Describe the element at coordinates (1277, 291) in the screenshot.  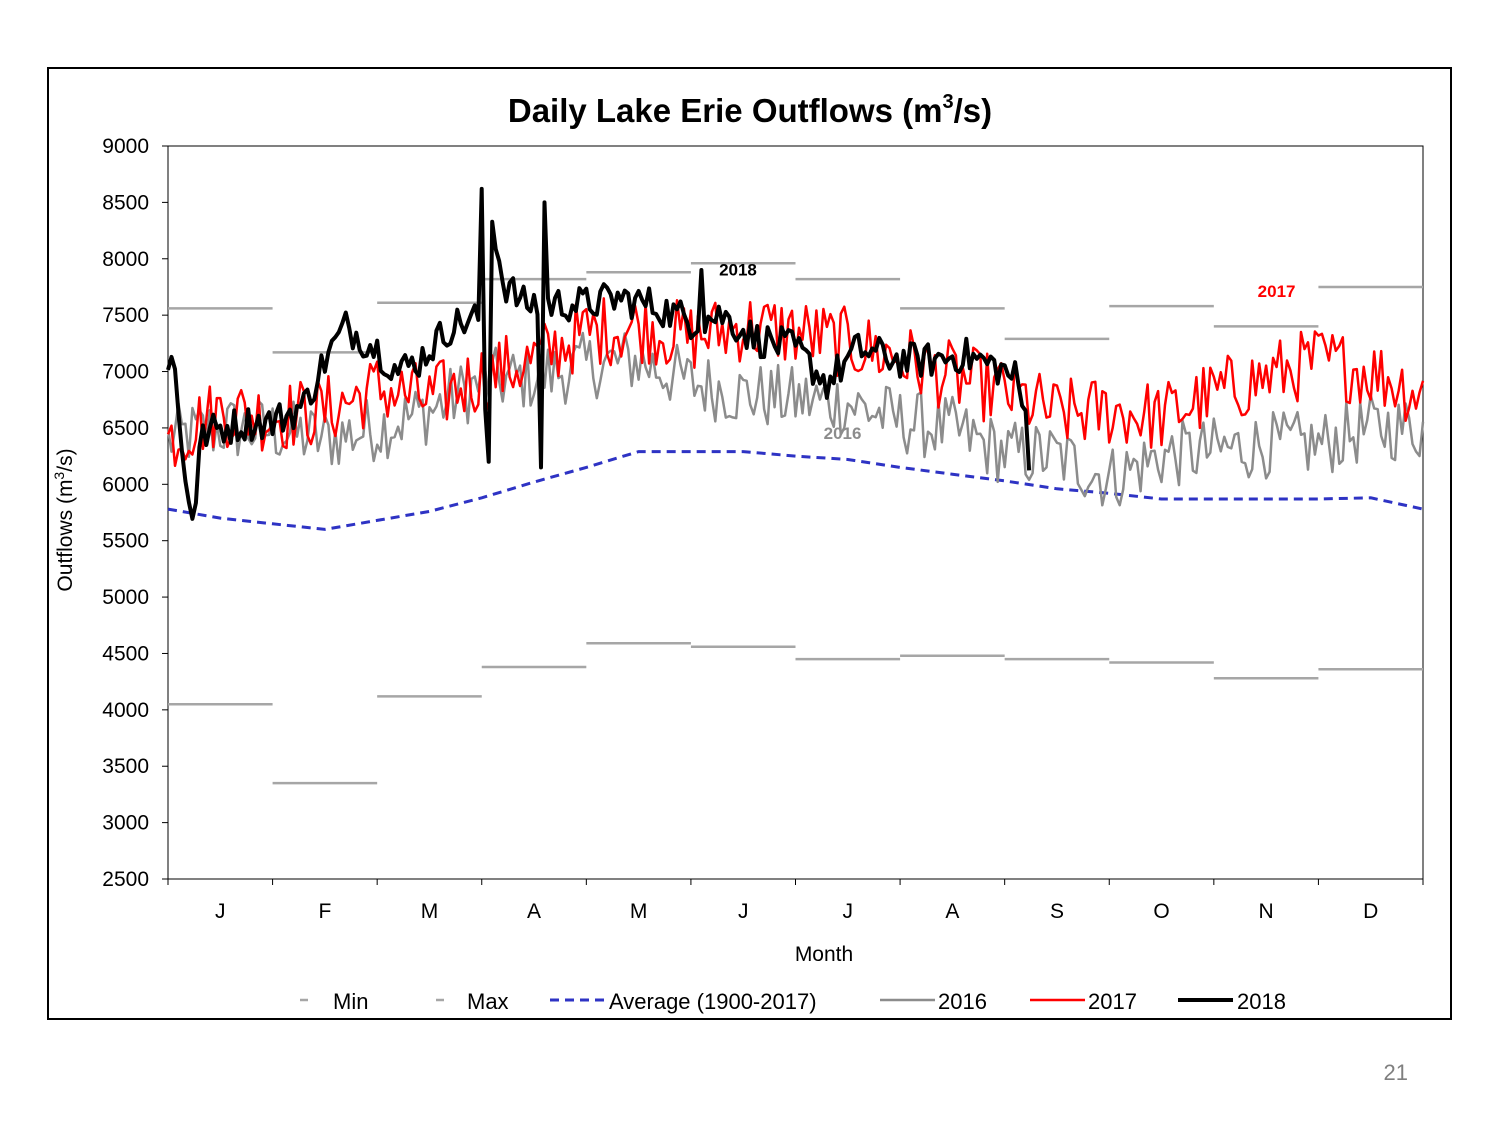
I see `annotation-label: 2017` at that location.